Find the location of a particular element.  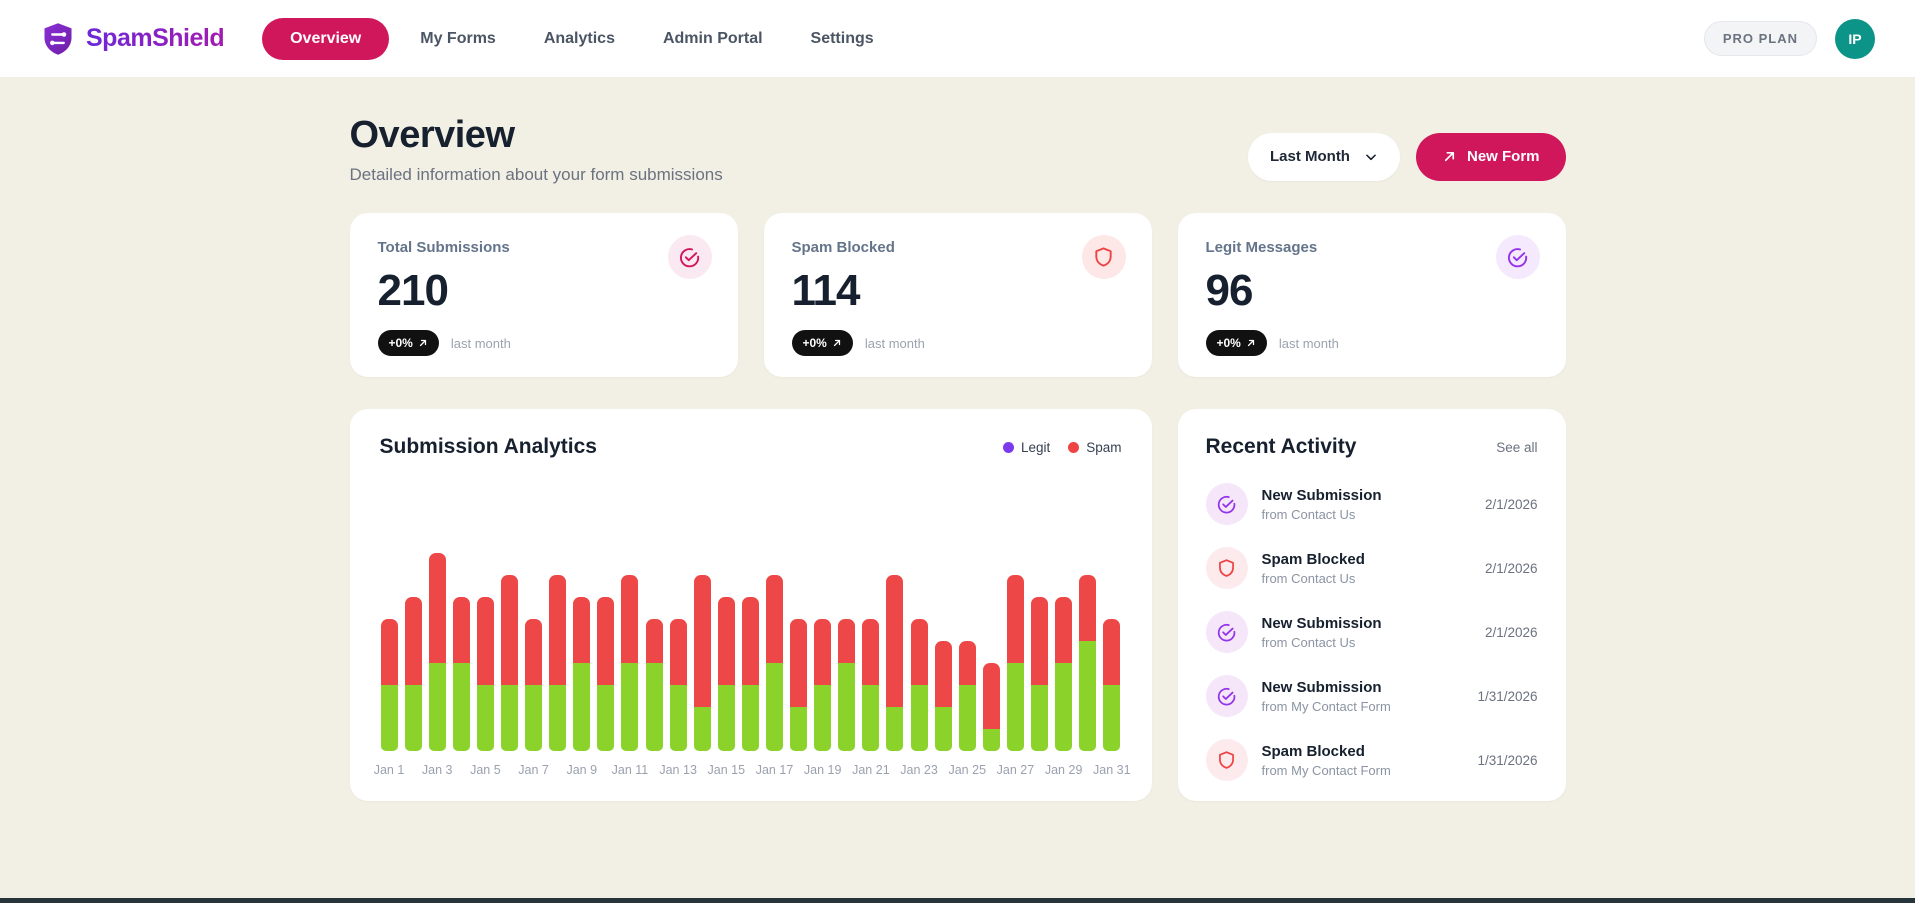

chart-legend: Legit Spam is located at coordinates (1062, 447).